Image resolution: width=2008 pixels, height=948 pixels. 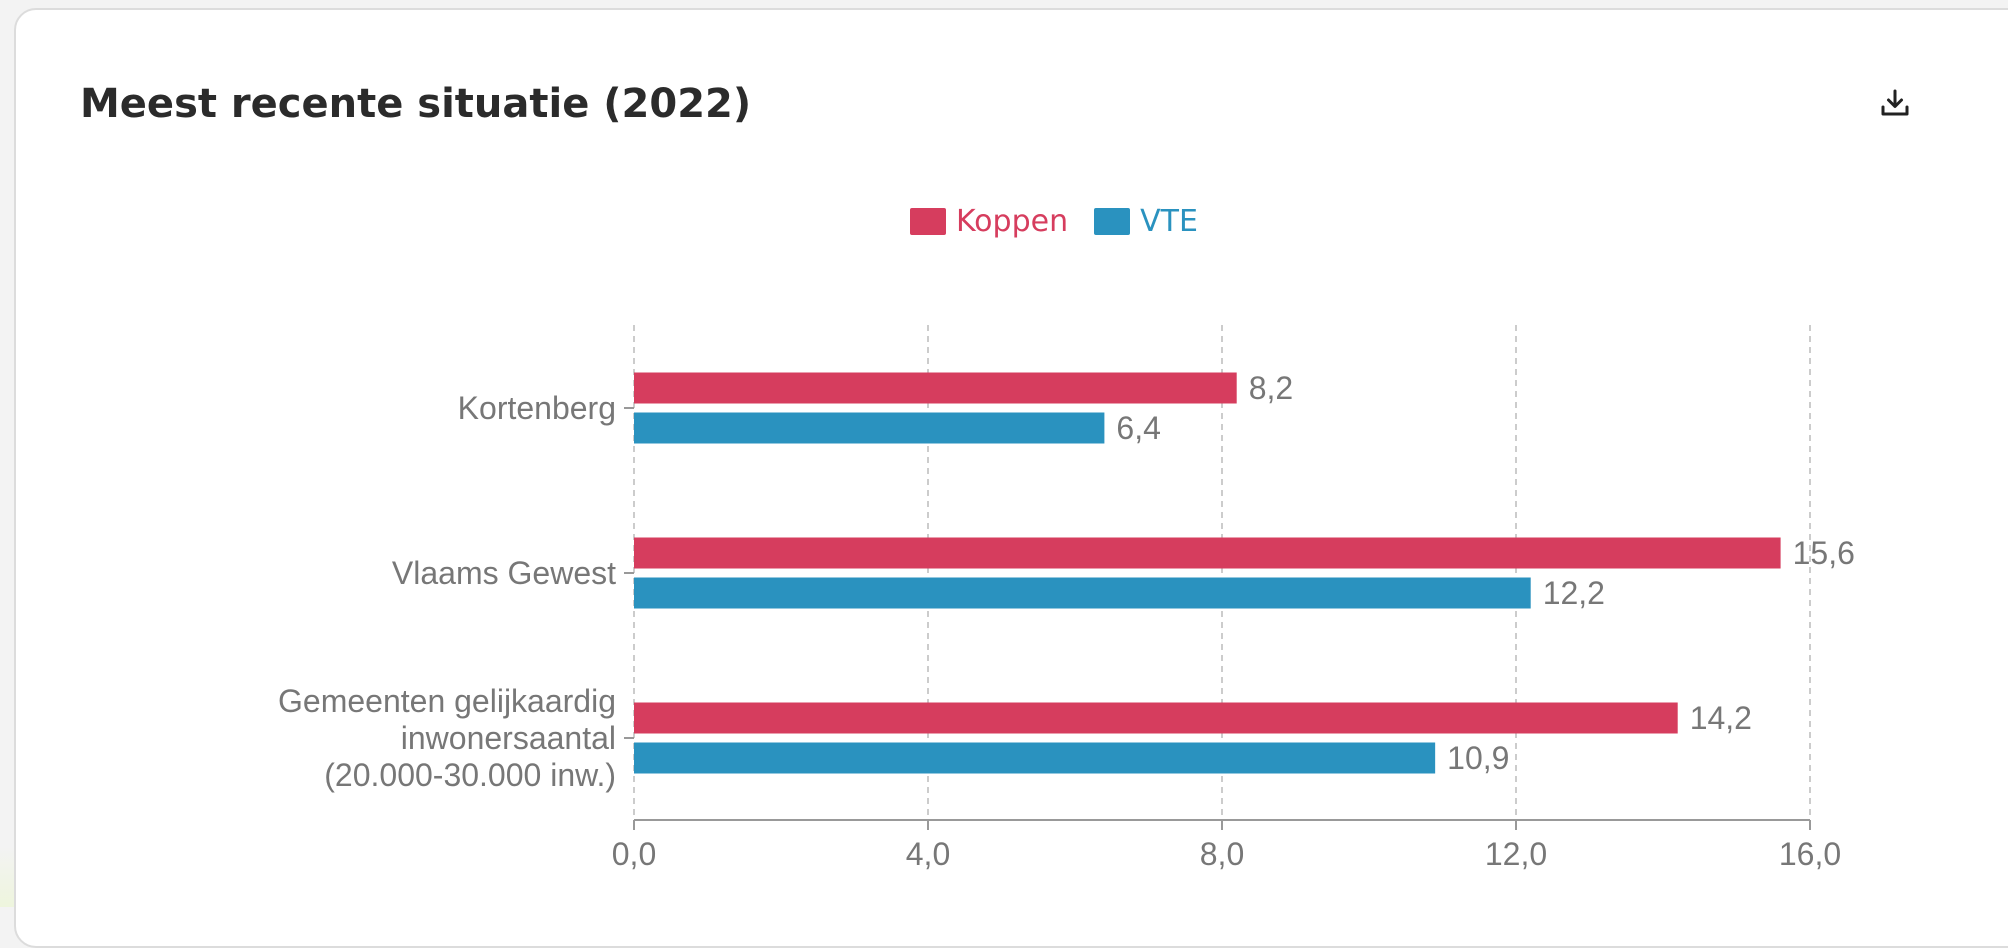 What do you see at coordinates (1516, 854) in the screenshot?
I see `x-tick-label-3: 12,0` at bounding box center [1516, 854].